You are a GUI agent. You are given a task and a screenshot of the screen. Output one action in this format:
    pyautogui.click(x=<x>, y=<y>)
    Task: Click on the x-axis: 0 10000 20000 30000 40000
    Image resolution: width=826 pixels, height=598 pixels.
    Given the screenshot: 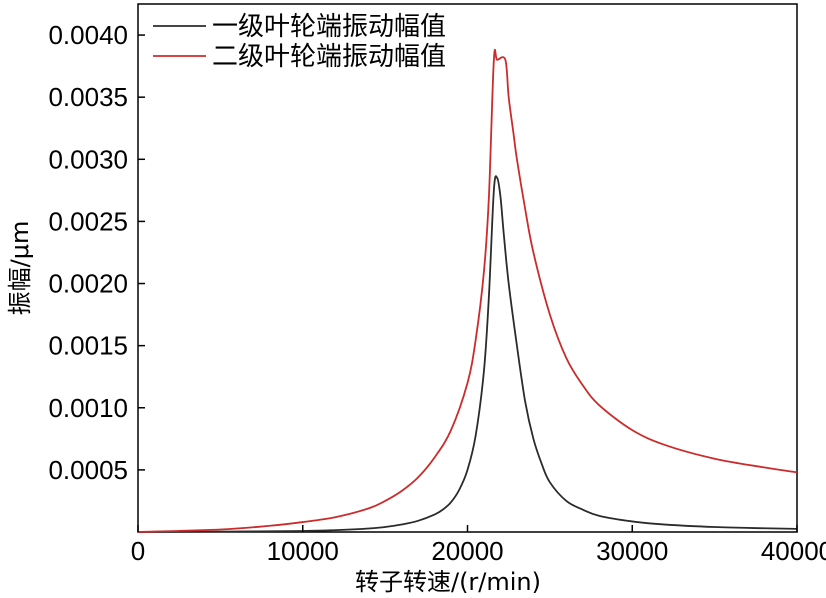 What is the action you would take?
    pyautogui.click(x=478, y=545)
    